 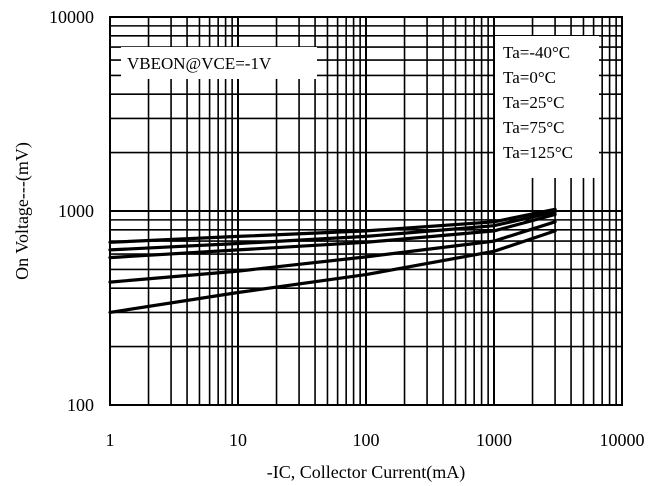 I want to click on legend-entry: Ta=125°C, so click(x=538, y=152).